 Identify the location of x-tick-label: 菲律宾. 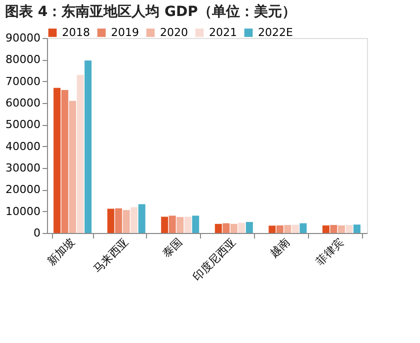
(330, 252).